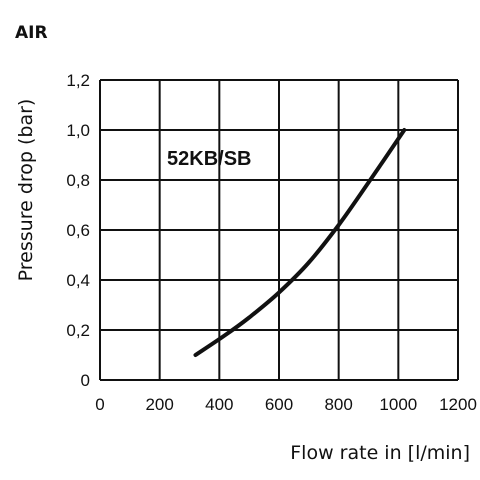  Describe the element at coordinates (78, 330) in the screenshot. I see `y-tick-label: 0,2` at that location.